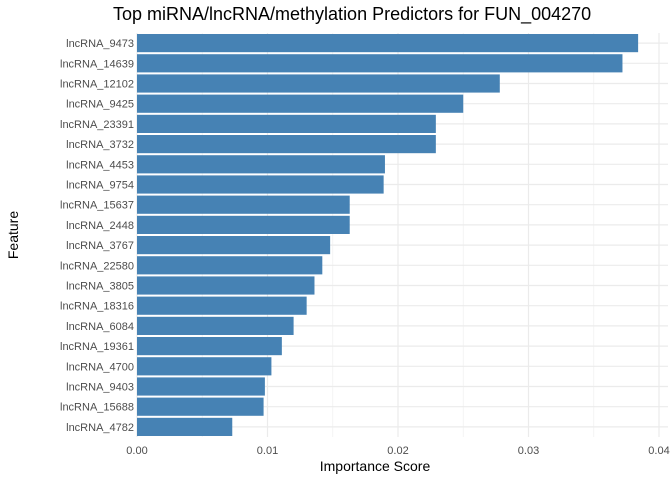  Describe the element at coordinates (100, 388) in the screenshot. I see `y-tick-label: lncRNA_9403` at that location.